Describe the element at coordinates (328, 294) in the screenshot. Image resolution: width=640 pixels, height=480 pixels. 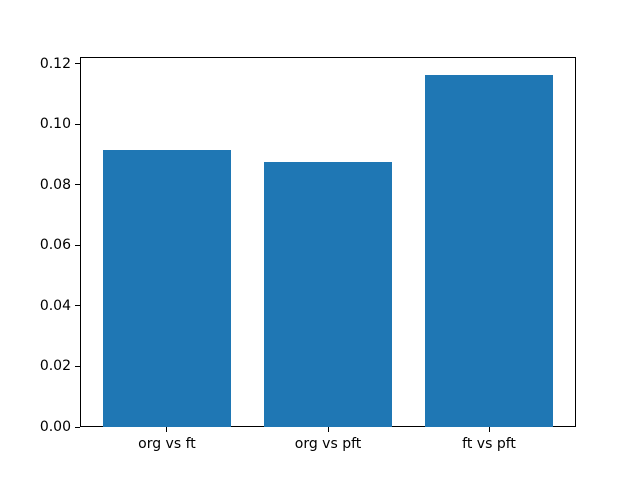
I see `bar-org-vs-pft` at that location.